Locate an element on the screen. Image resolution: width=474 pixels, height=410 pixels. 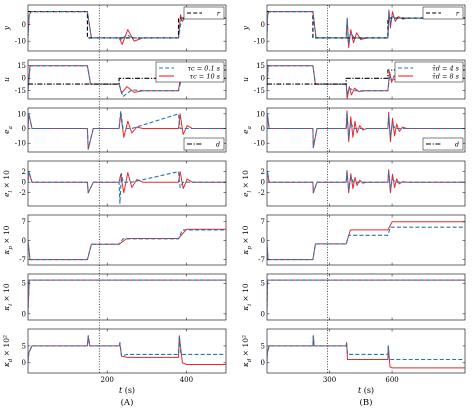
subplot: 5 0 κd × 10² is located at coordinates (353, 351).